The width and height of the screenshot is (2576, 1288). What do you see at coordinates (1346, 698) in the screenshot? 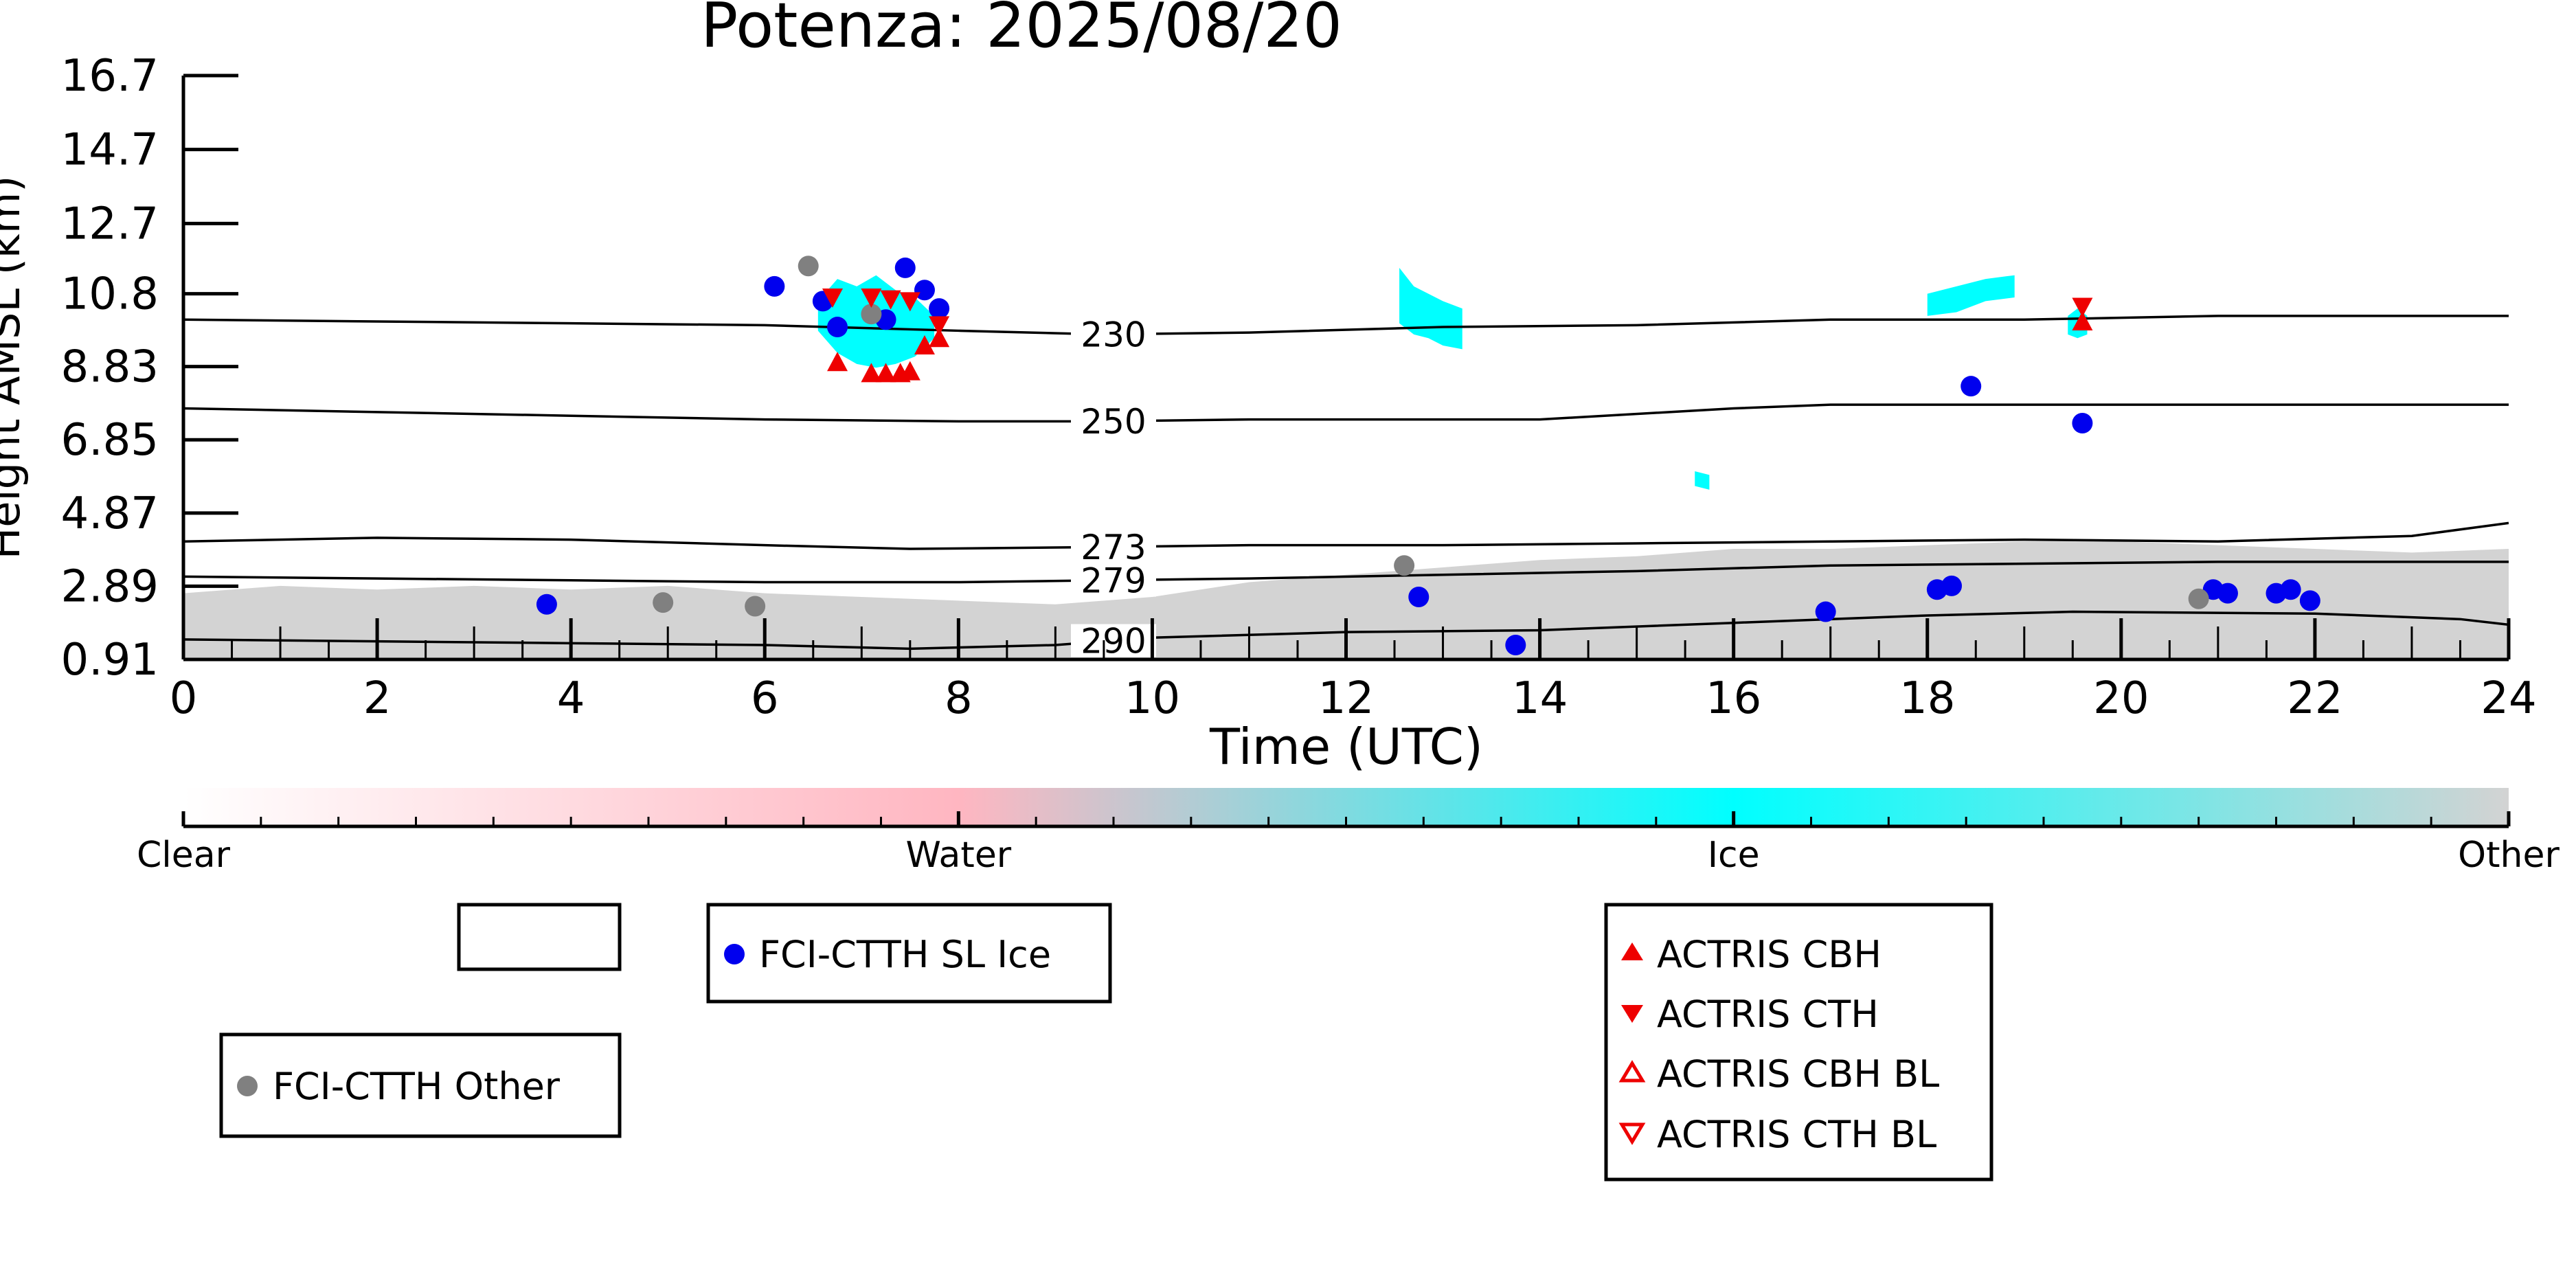
I see `x-tick-label: 12` at bounding box center [1346, 698].